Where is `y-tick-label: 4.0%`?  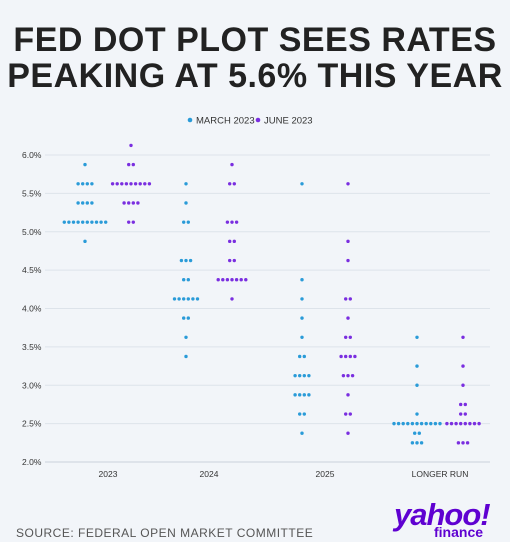
y-tick-label: 4.0% is located at coordinates (32, 309).